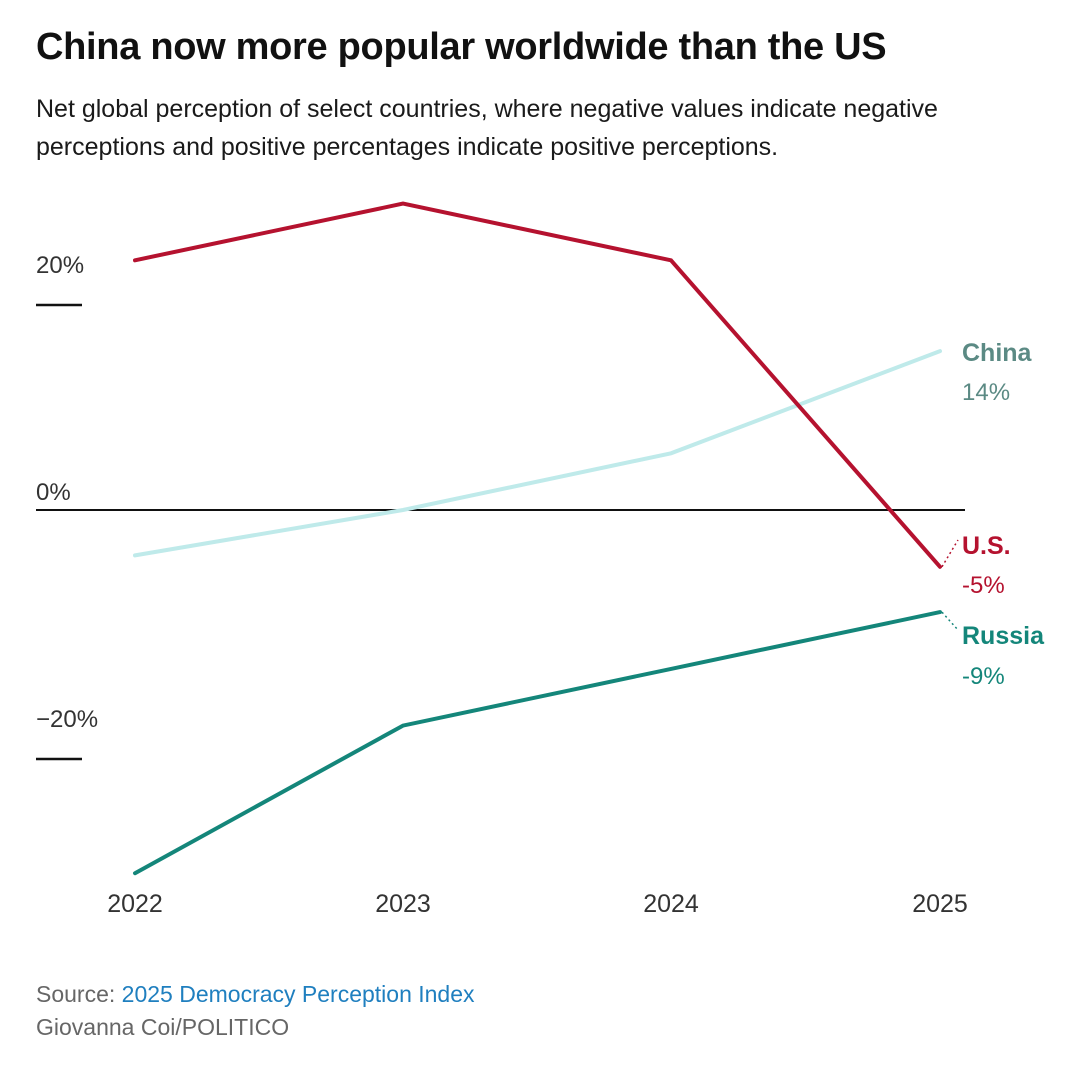  What do you see at coordinates (983, 676) in the screenshot?
I see `russia-end-value: -9%` at bounding box center [983, 676].